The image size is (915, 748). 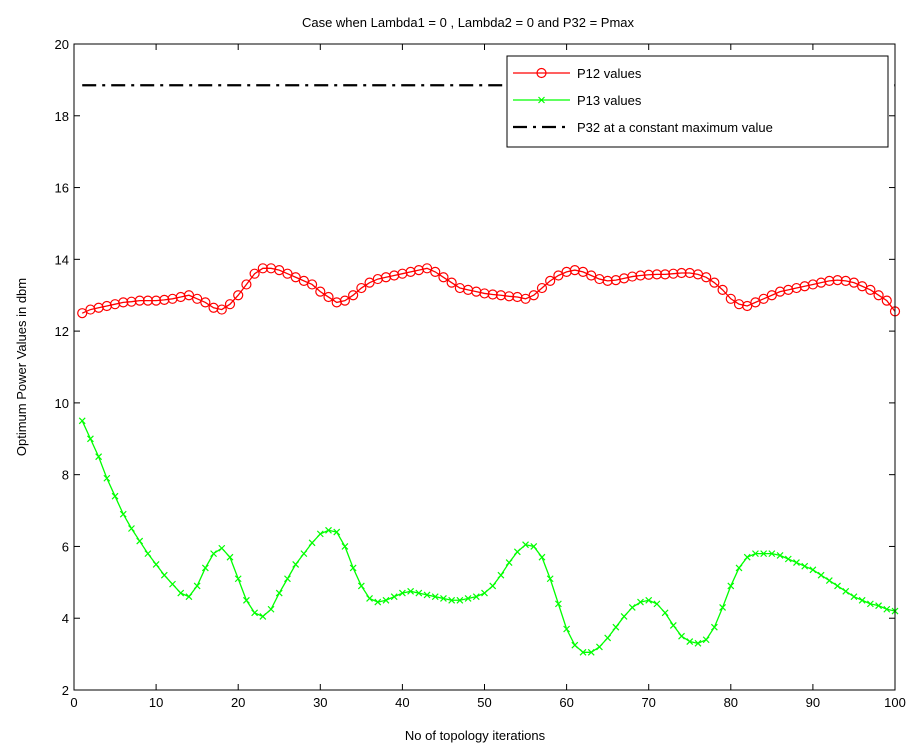 I want to click on y-tick-label: 20, so click(x=62, y=44).